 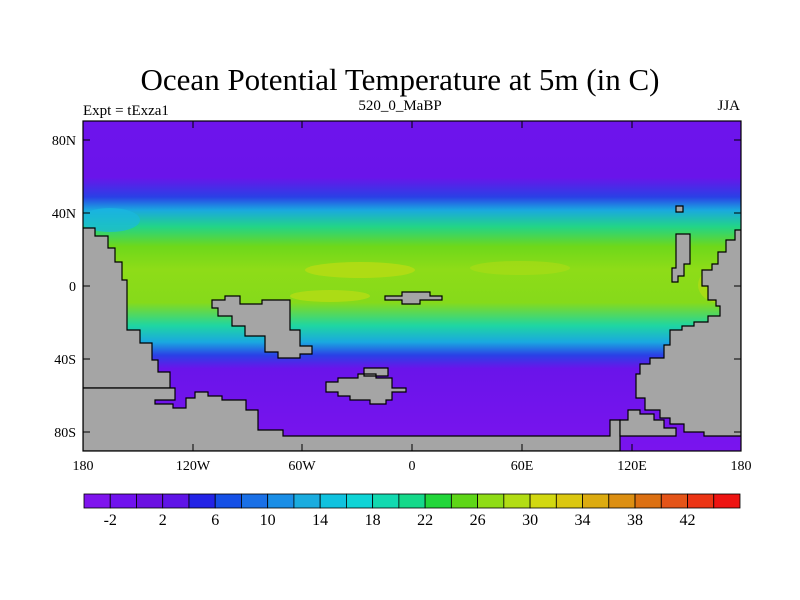 What do you see at coordinates (215, 520) in the screenshot?
I see `colorbar-label: 6` at bounding box center [215, 520].